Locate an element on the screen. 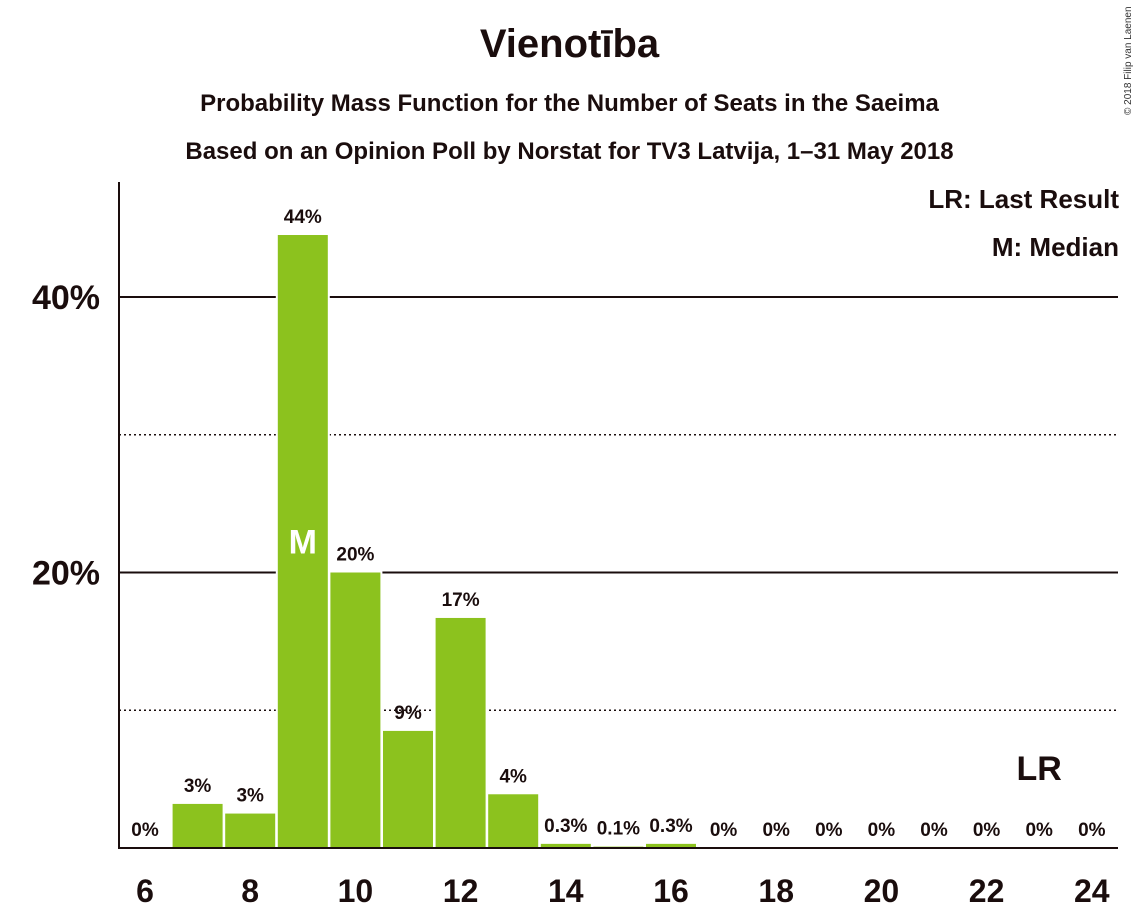 The width and height of the screenshot is (1139, 924). x-tick-label: 8 is located at coordinates (250, 891).